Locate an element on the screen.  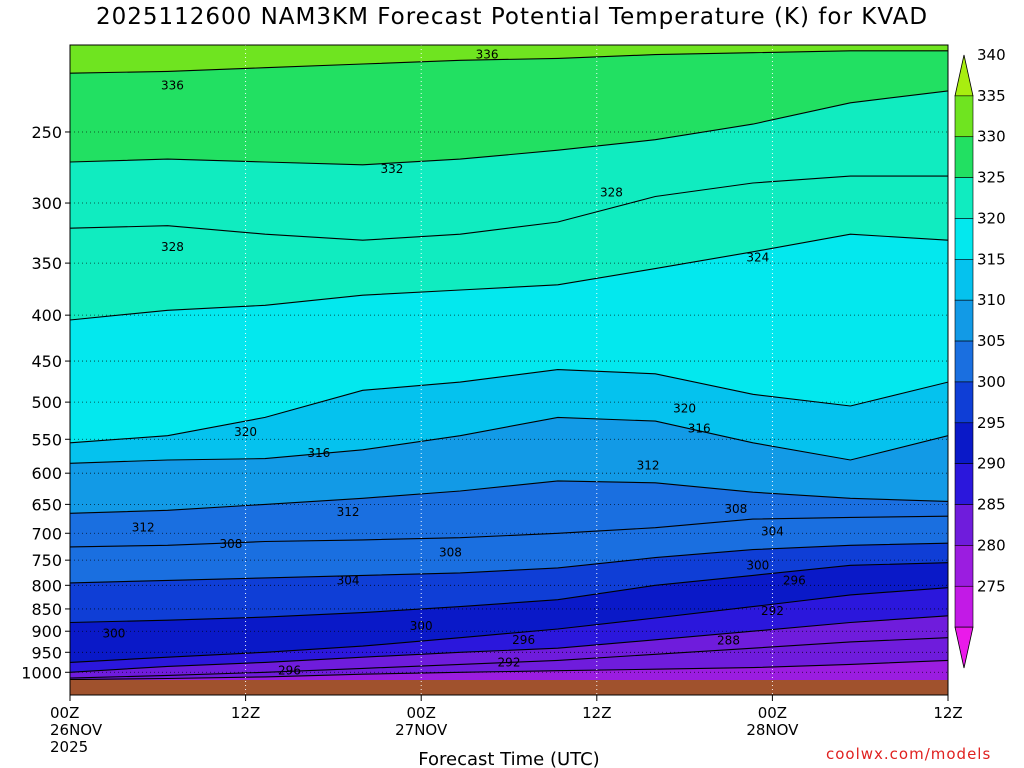
colorbar-tick-label: 275 is located at coordinates (991, 586).